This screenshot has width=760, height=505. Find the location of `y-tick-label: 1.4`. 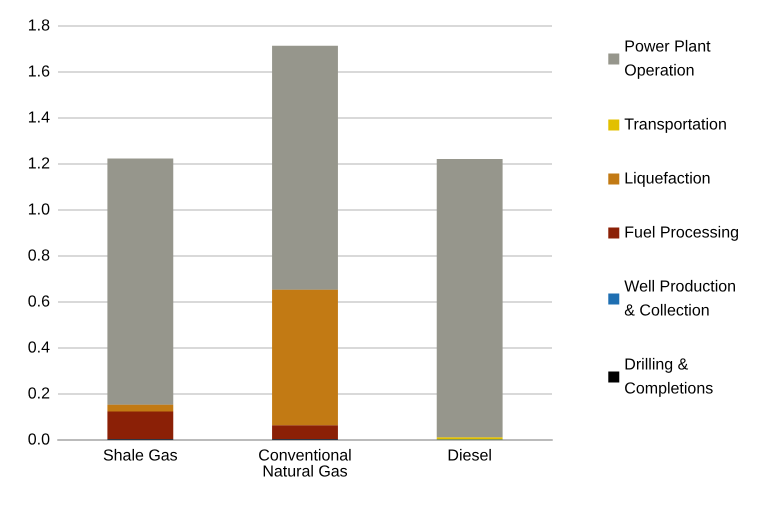

y-tick-label: 1.4 is located at coordinates (39, 118).